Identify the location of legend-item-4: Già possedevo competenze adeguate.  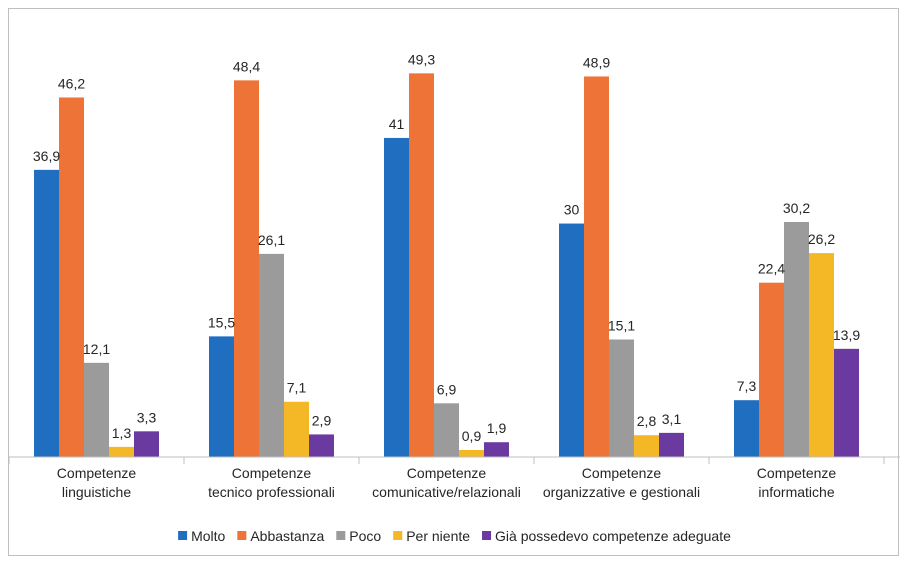
(606, 536).